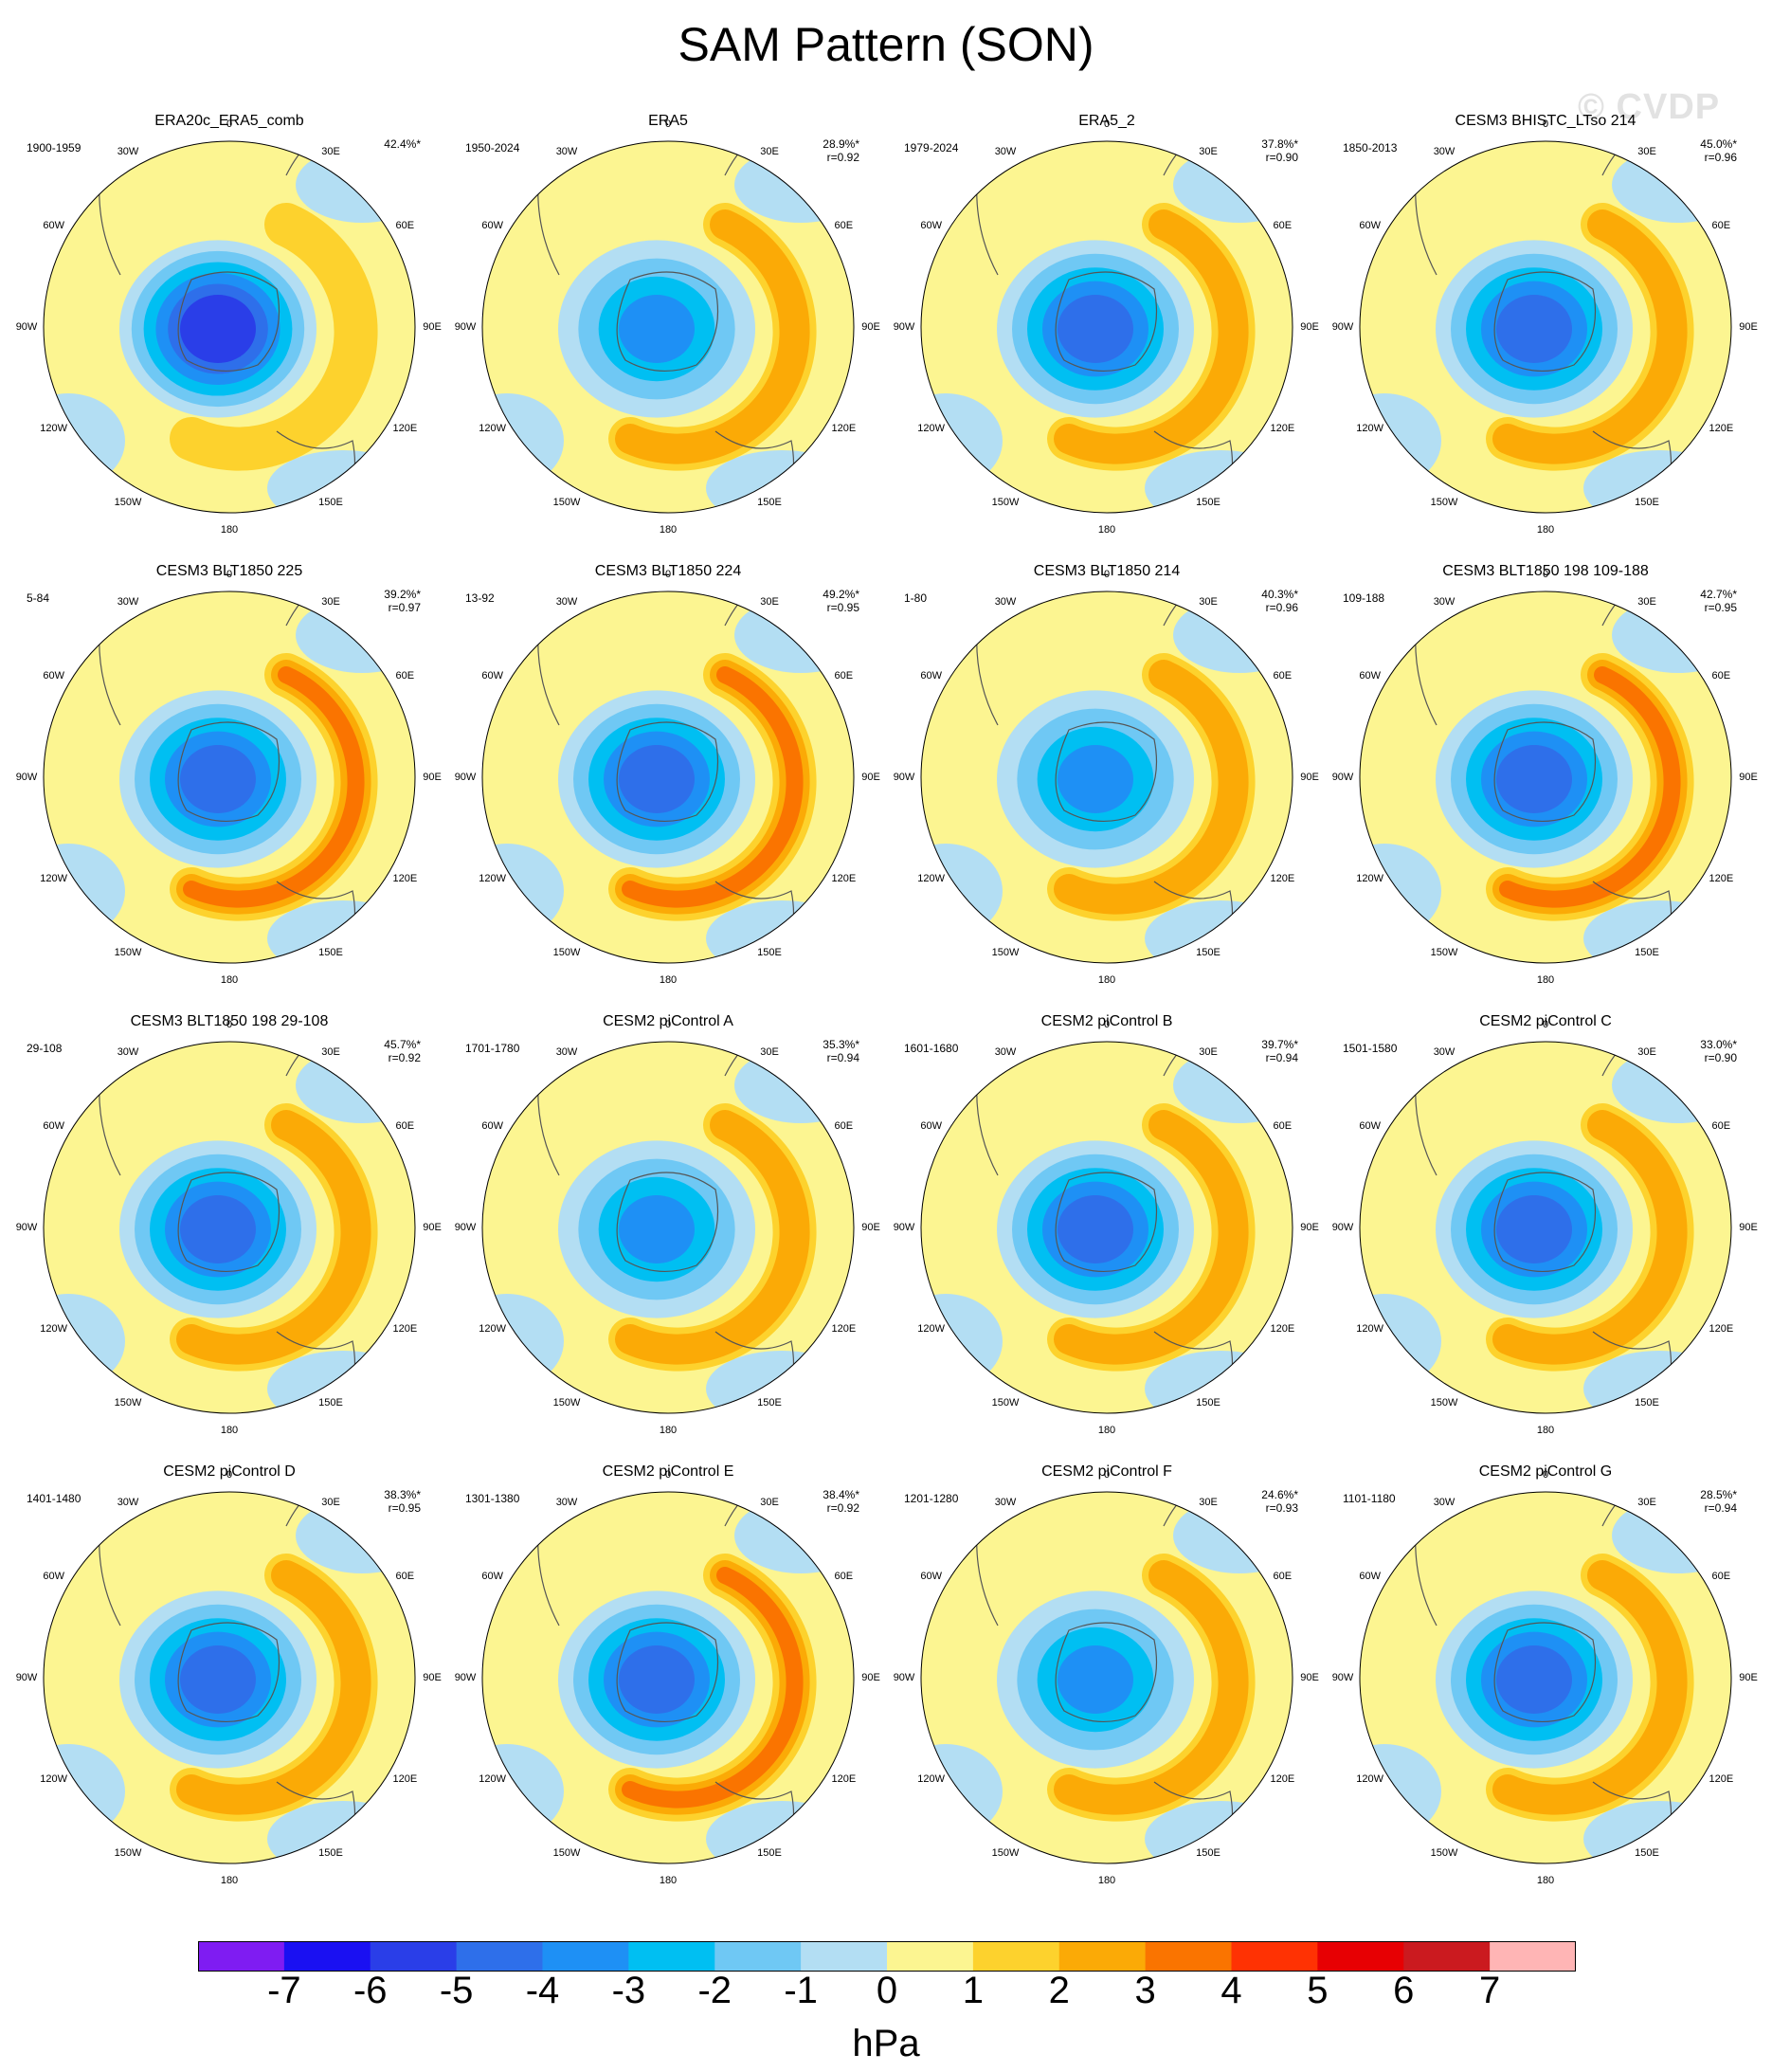 The image size is (1772, 2072). What do you see at coordinates (54, 878) in the screenshot?
I see `longitude-label: 120W` at bounding box center [54, 878].